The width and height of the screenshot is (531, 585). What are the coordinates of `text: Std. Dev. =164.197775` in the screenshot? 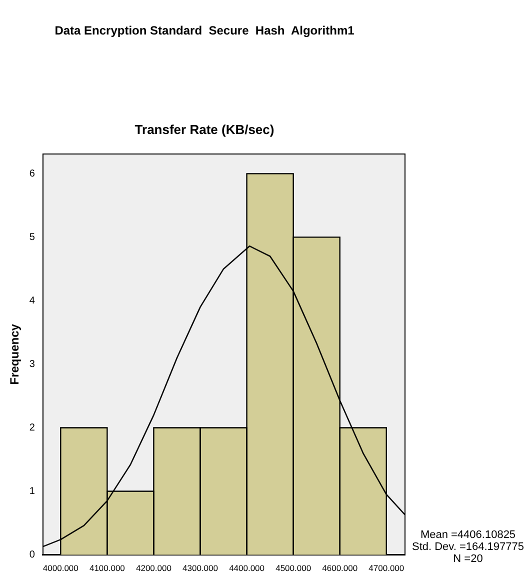 It's located at (468, 546).